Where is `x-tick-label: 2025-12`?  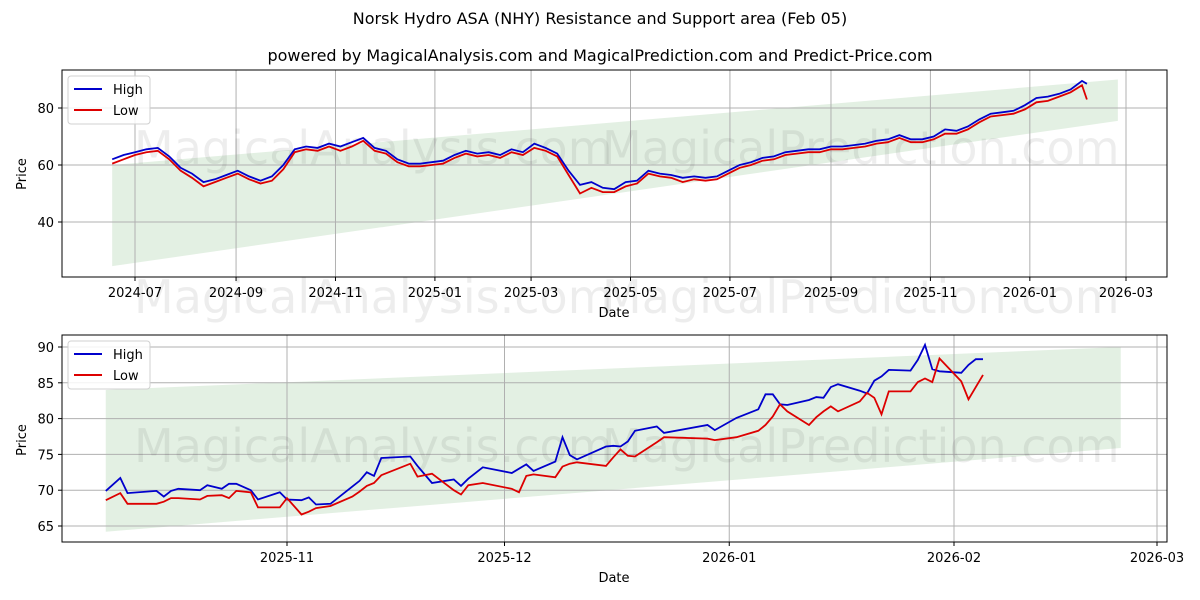
x-tick-label: 2025-12 is located at coordinates (504, 558).